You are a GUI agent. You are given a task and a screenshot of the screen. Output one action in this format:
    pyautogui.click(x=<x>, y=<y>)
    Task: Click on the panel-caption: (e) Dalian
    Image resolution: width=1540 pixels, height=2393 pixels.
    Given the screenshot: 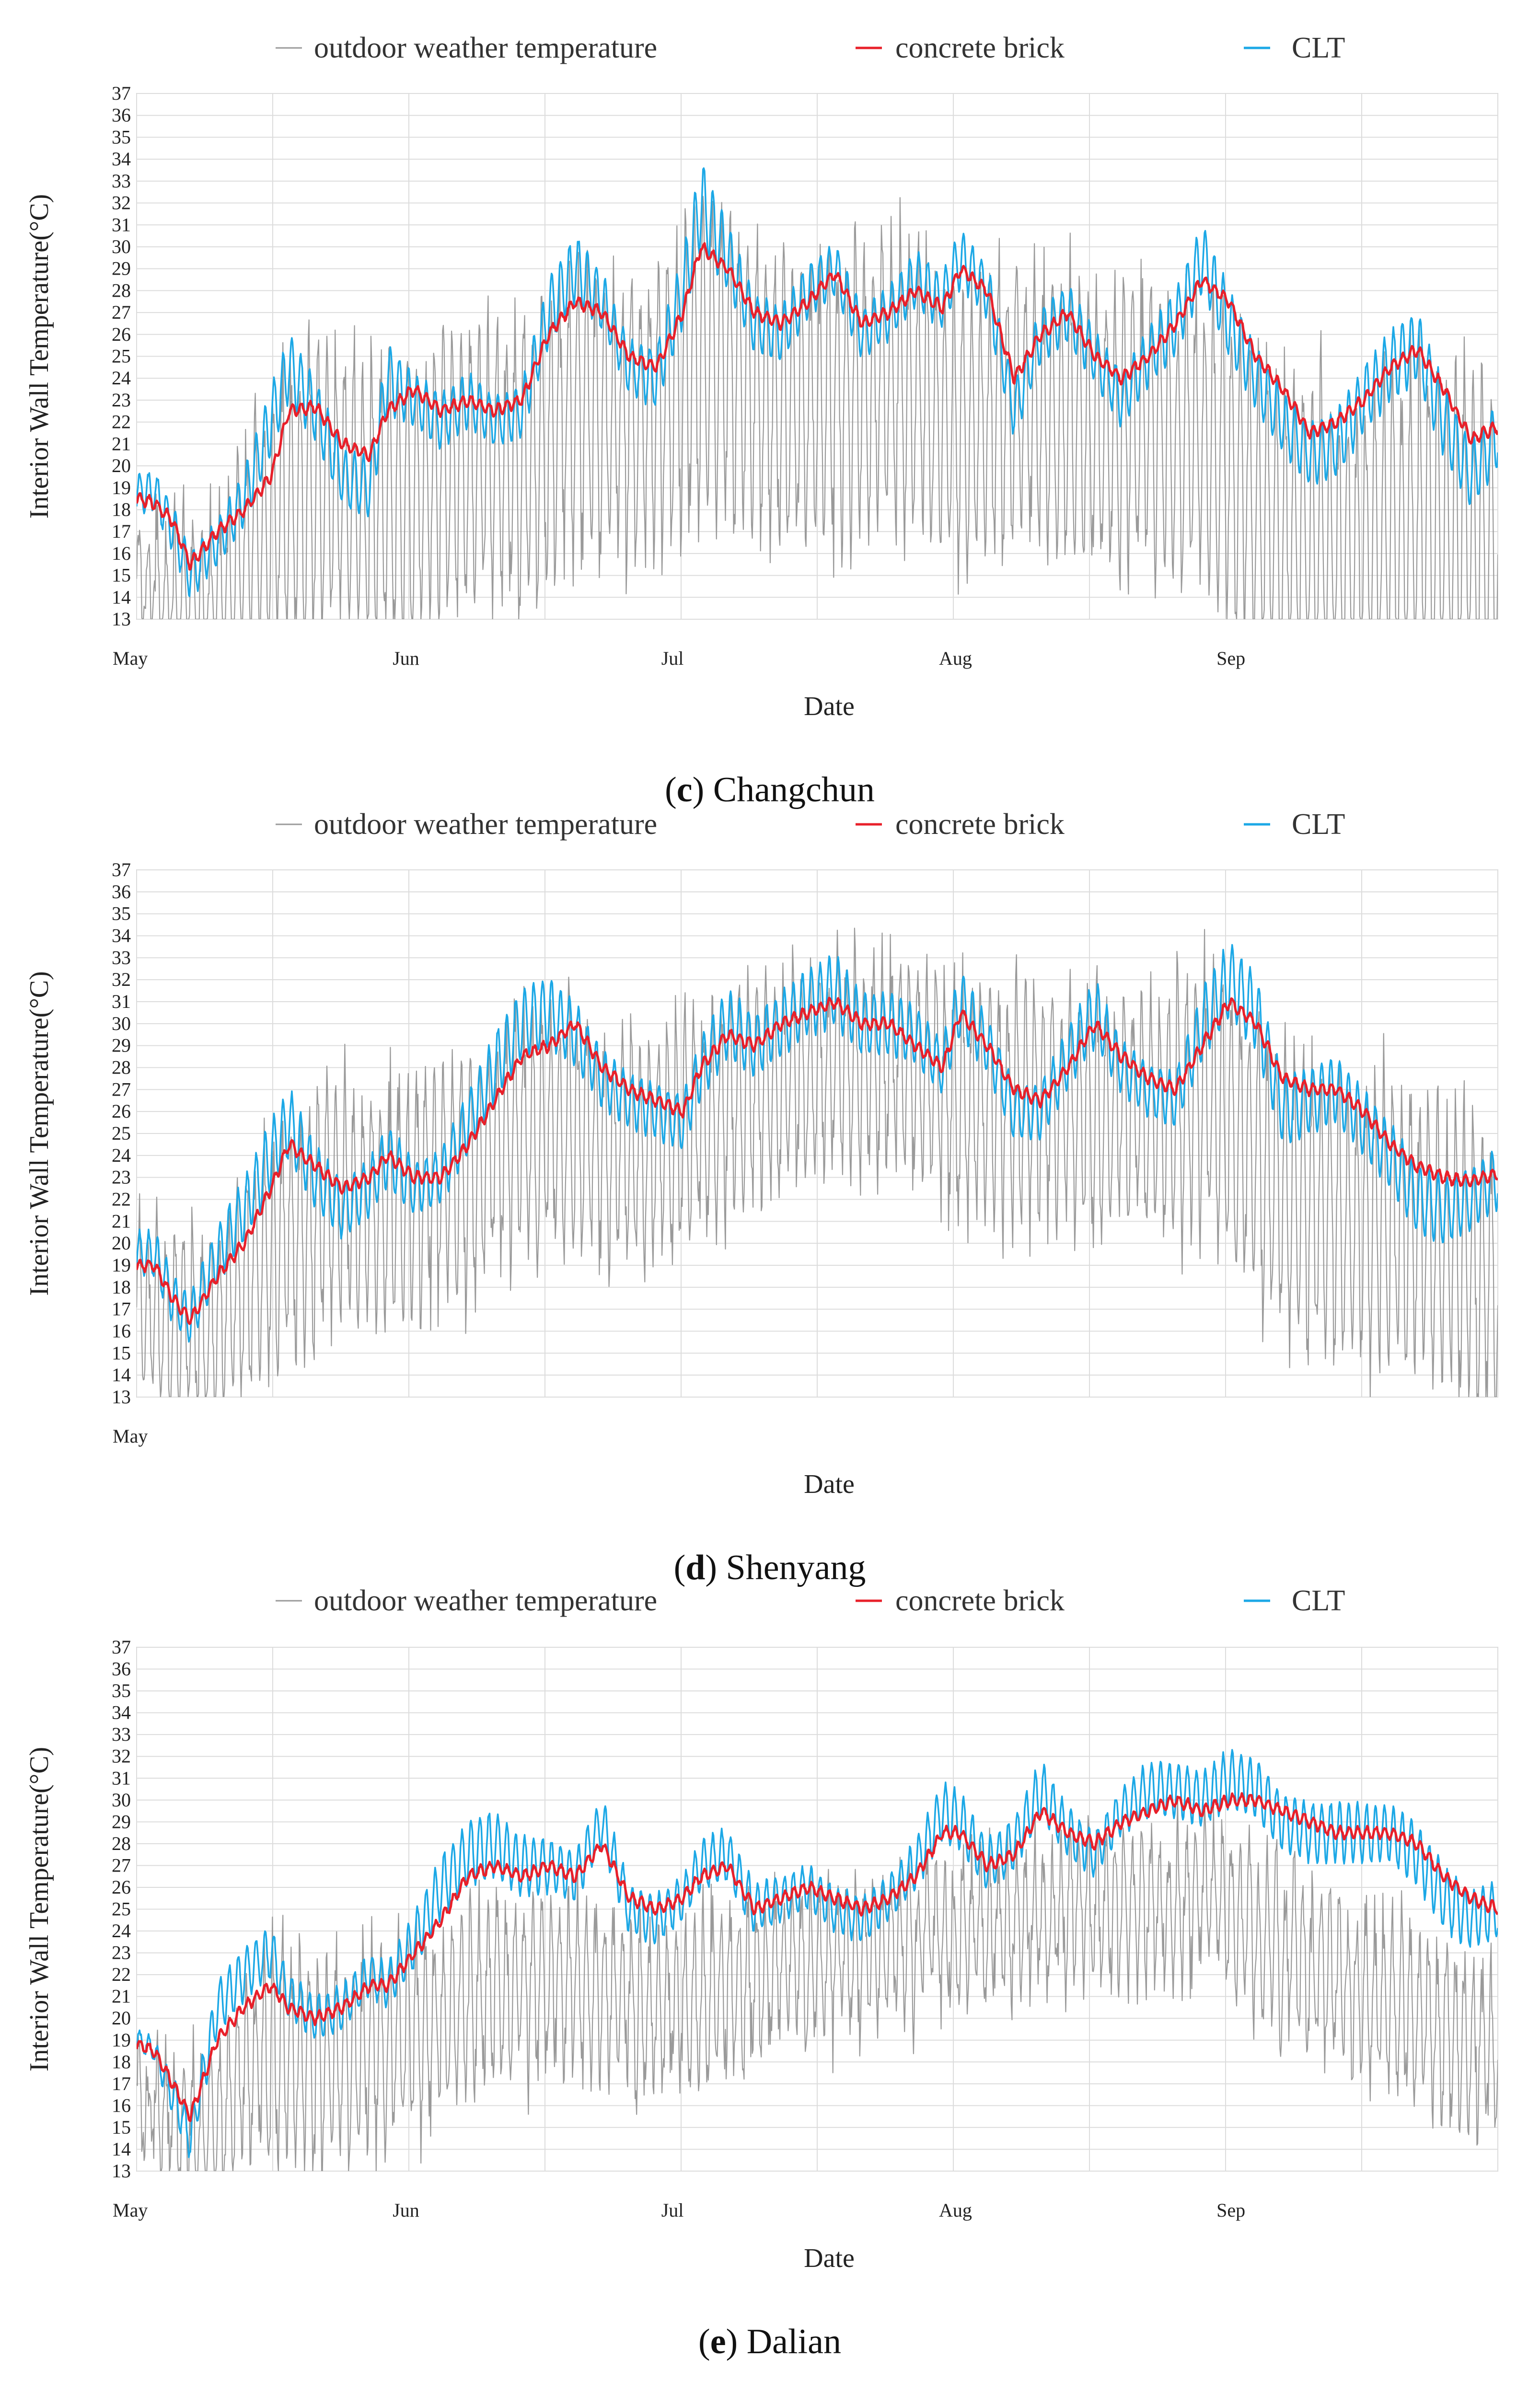 What is the action you would take?
    pyautogui.click(x=770, y=2341)
    